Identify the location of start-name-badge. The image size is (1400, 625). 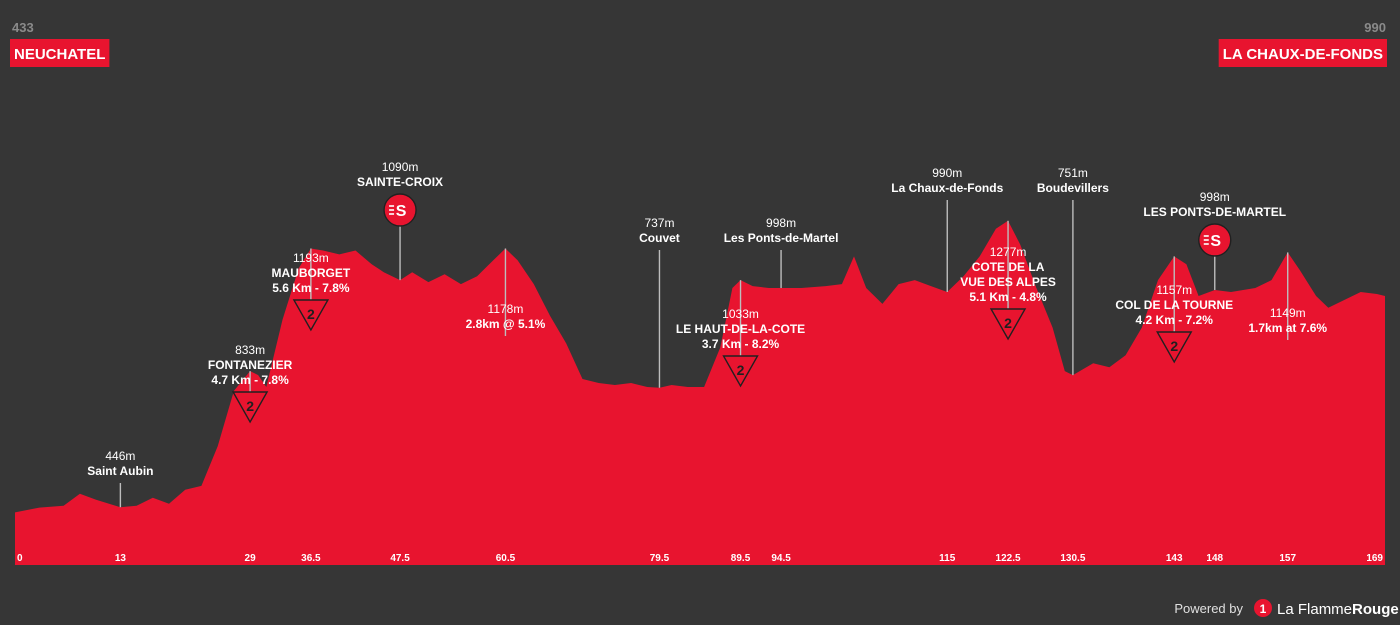
(60, 53).